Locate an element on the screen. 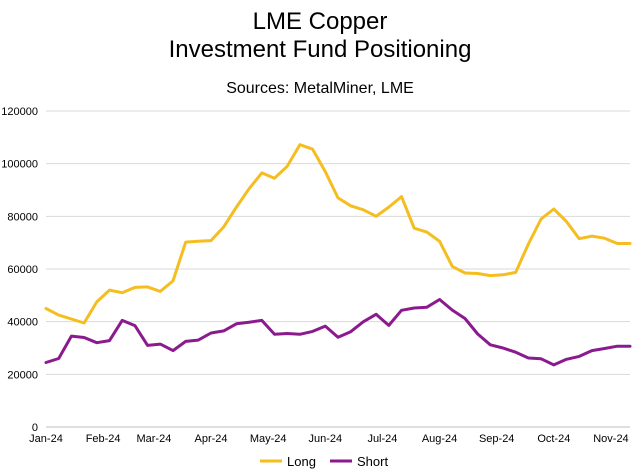  x-tick-label: Mar-24 is located at coordinates (153, 439).